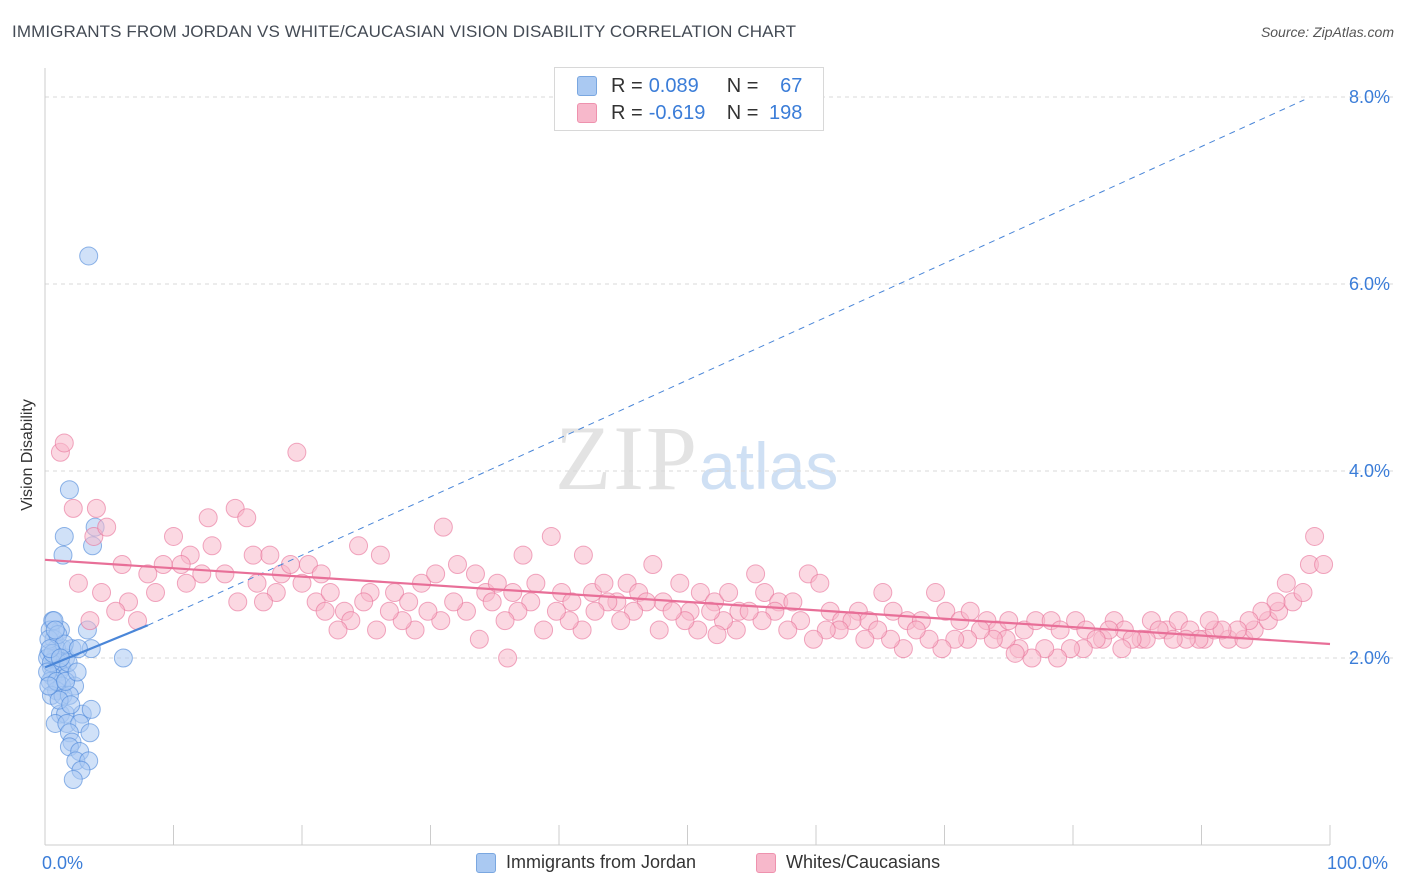 The image size is (1406, 892). Describe the element at coordinates (677, 112) in the screenshot. I see `legend-r-value: -0.619` at that location.